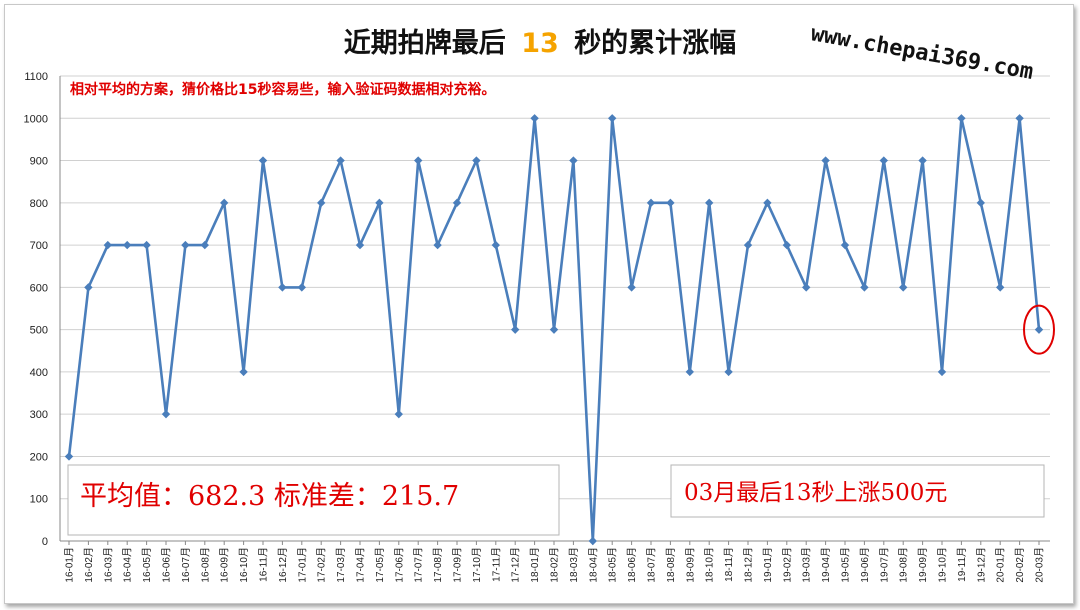 The image size is (1080, 610). I want to click on x-tick-label: 16-09月, so click(225, 565).